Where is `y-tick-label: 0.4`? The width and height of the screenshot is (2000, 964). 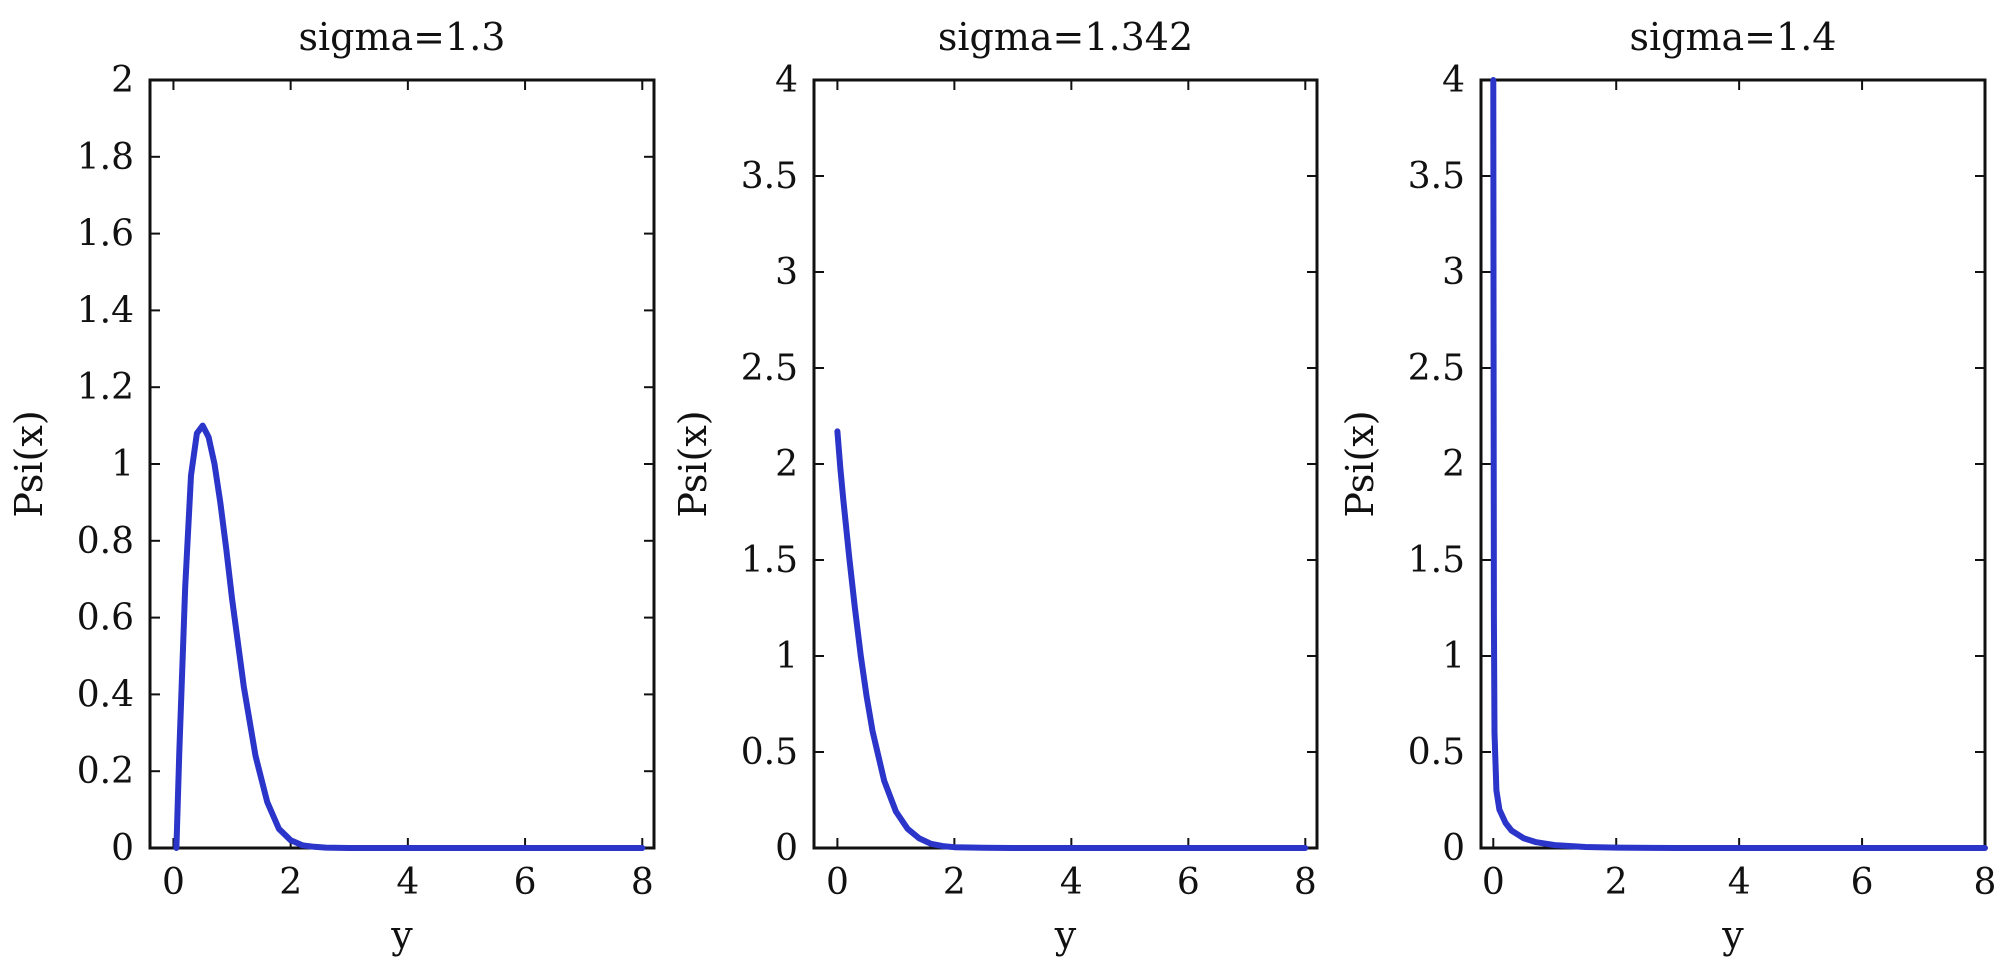
y-tick-label: 0.4 is located at coordinates (105, 694).